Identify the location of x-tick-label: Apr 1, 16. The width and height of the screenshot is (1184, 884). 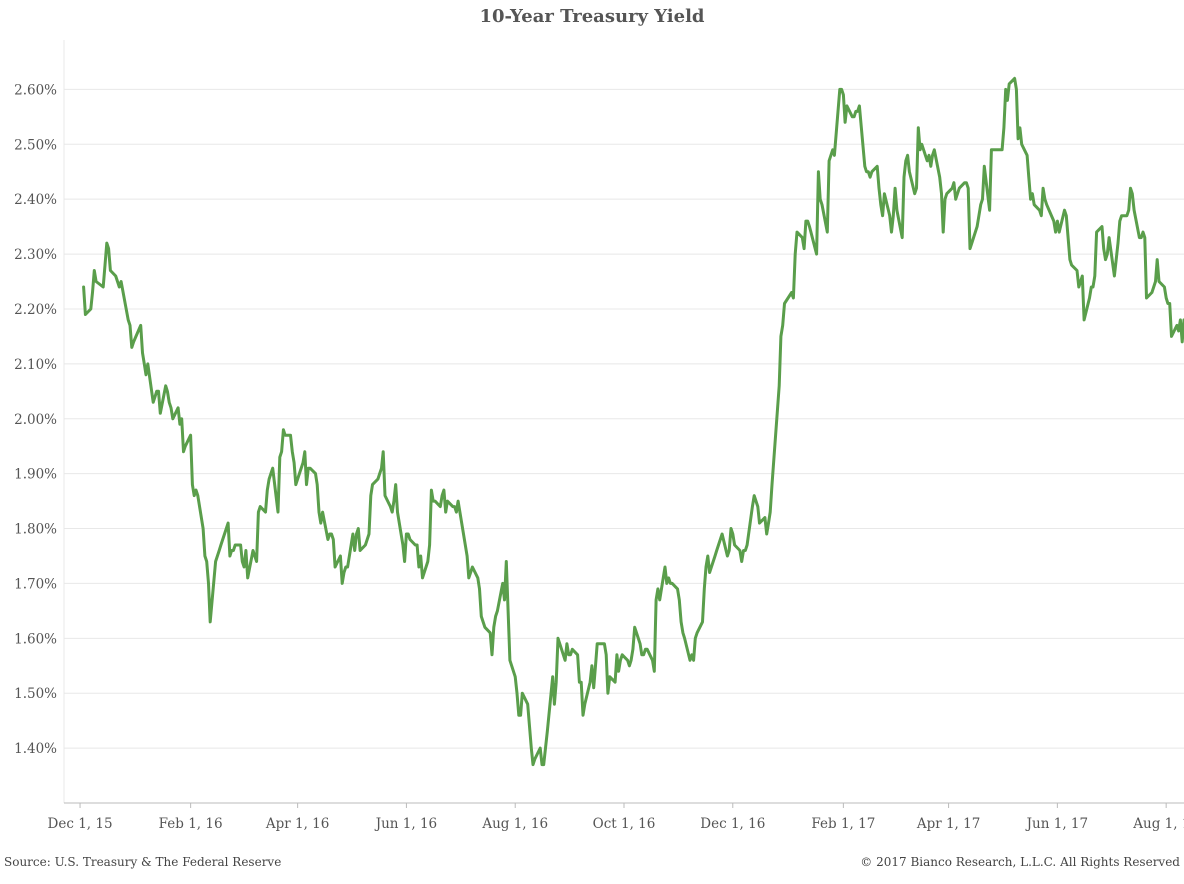
(297, 824).